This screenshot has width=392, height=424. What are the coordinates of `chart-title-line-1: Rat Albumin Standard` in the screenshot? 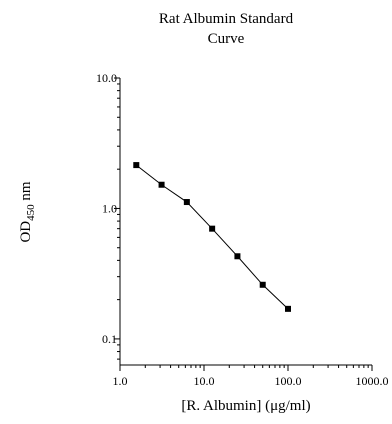 It's located at (226, 19).